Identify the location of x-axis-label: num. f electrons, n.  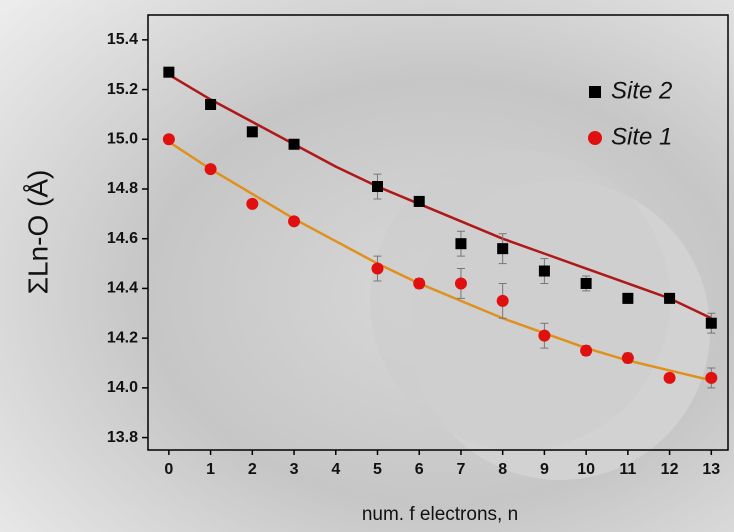
(440, 514).